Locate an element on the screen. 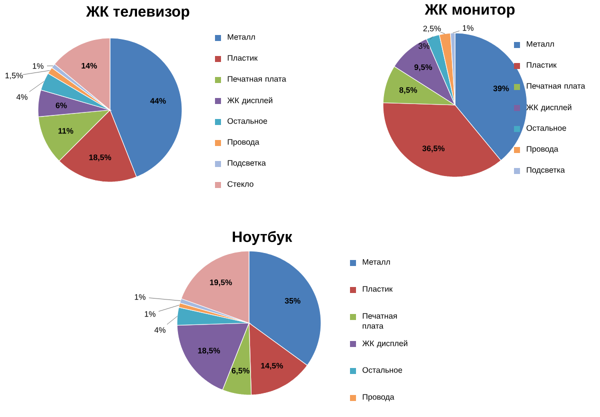 The image size is (600, 417). chart-title: Ноутбук is located at coordinates (262, 238).